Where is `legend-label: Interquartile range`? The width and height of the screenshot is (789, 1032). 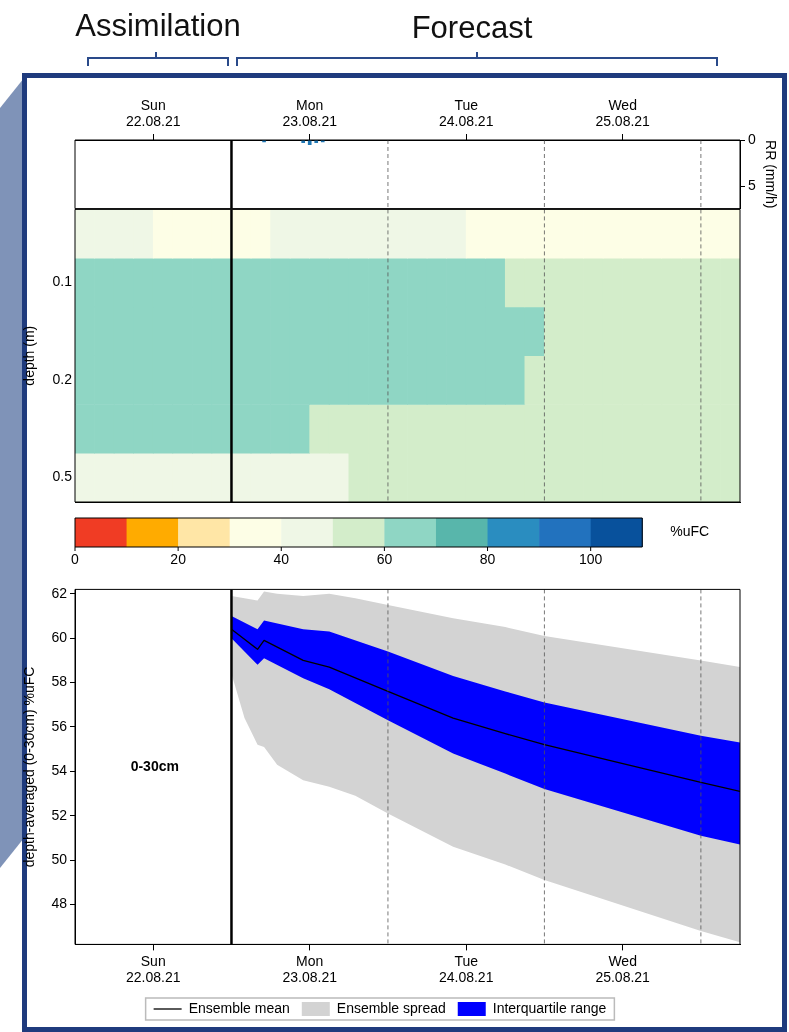 legend-label: Interquartile range is located at coordinates (549, 1007).